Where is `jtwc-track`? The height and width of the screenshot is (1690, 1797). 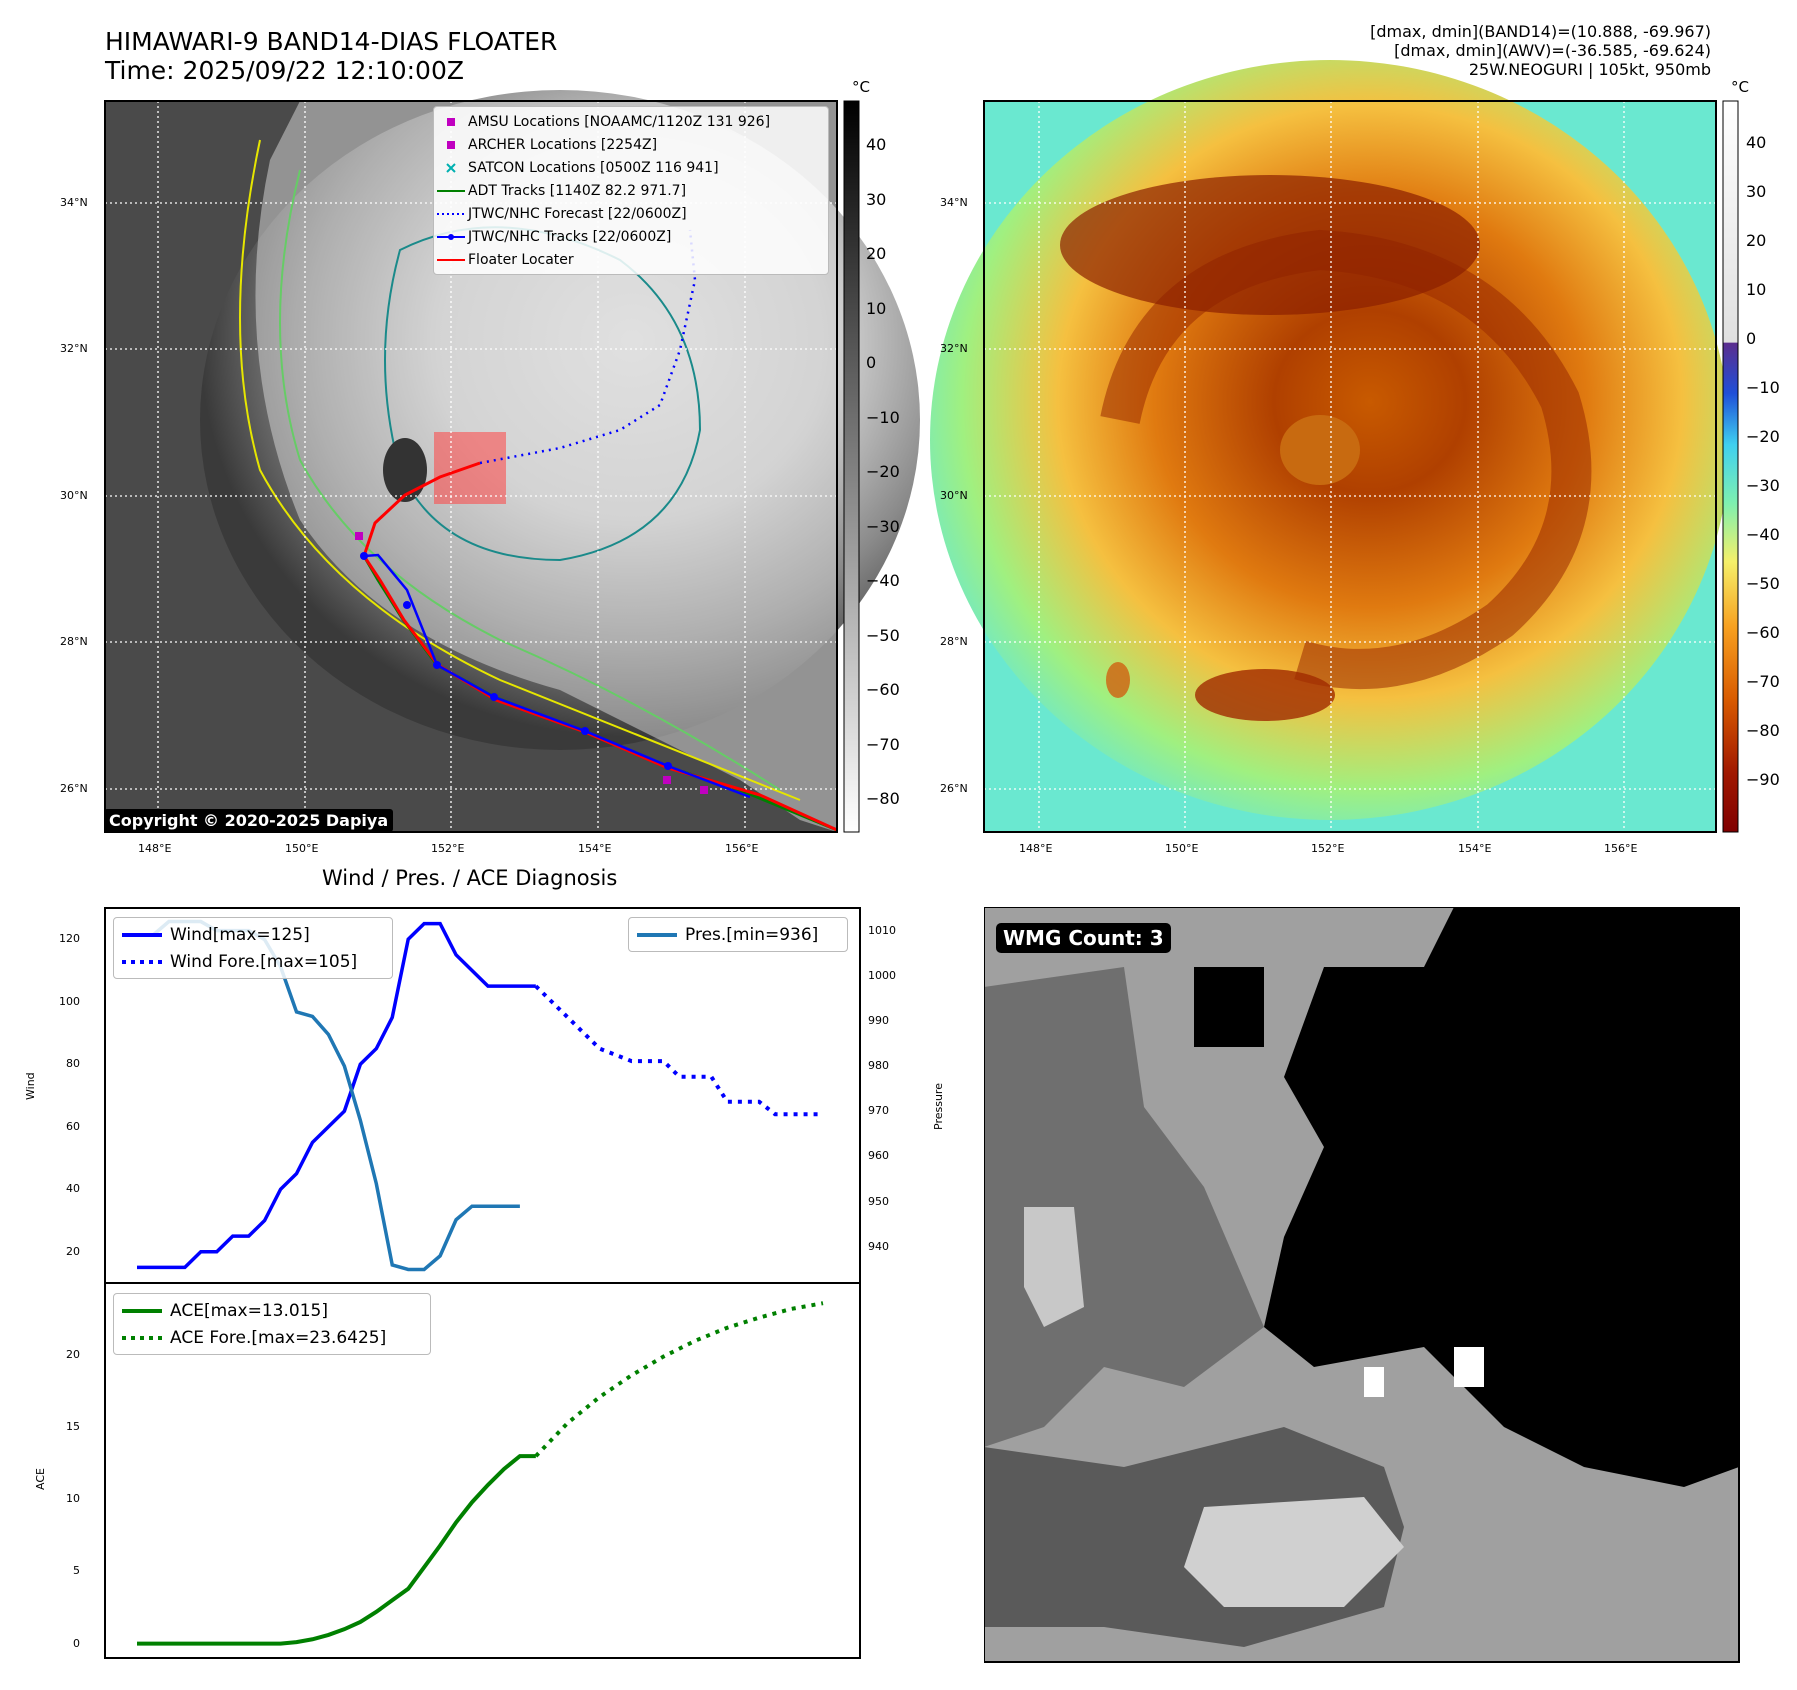 jtwc-track is located at coordinates (557, 676).